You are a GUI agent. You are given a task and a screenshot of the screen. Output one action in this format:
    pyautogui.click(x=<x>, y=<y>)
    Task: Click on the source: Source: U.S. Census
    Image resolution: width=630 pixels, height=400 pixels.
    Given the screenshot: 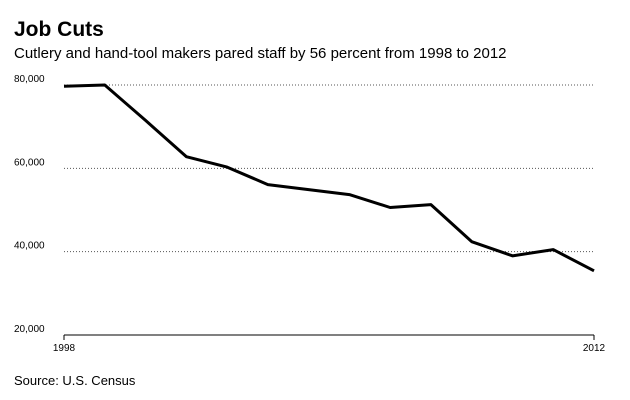 What is the action you would take?
    pyautogui.click(x=75, y=380)
    